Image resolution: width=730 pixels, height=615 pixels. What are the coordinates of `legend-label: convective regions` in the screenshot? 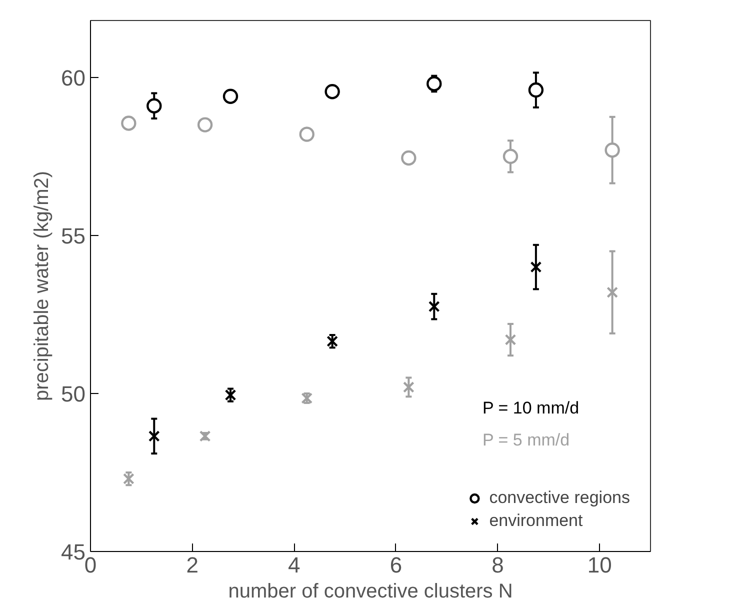 It's located at (559, 498).